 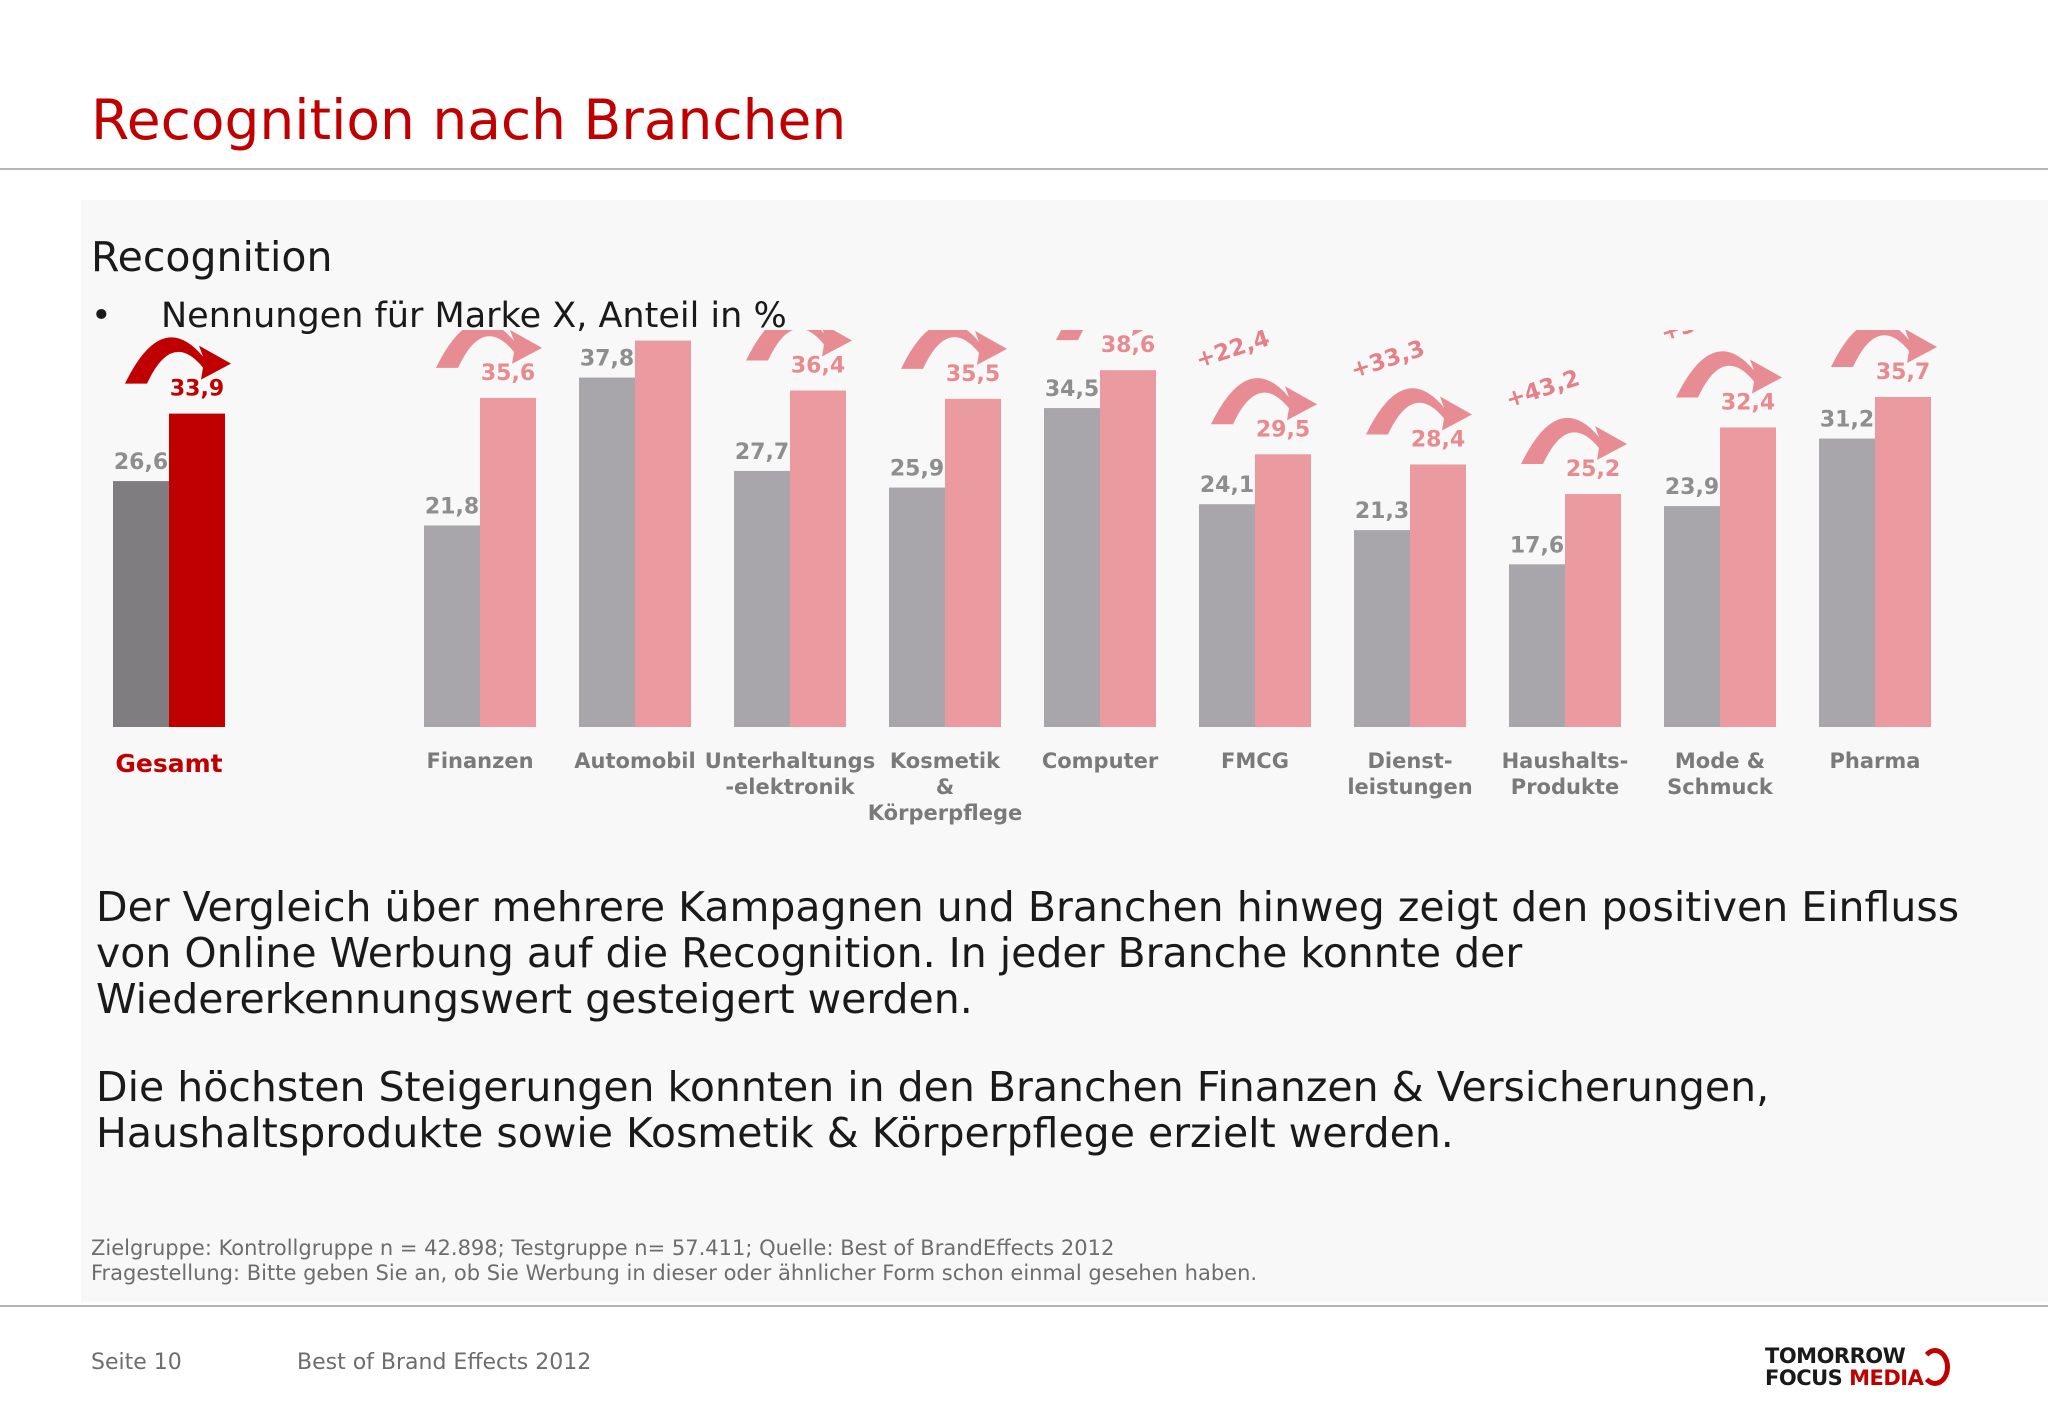 I want to click on change-label: +35,6, so click(x=1698, y=338).